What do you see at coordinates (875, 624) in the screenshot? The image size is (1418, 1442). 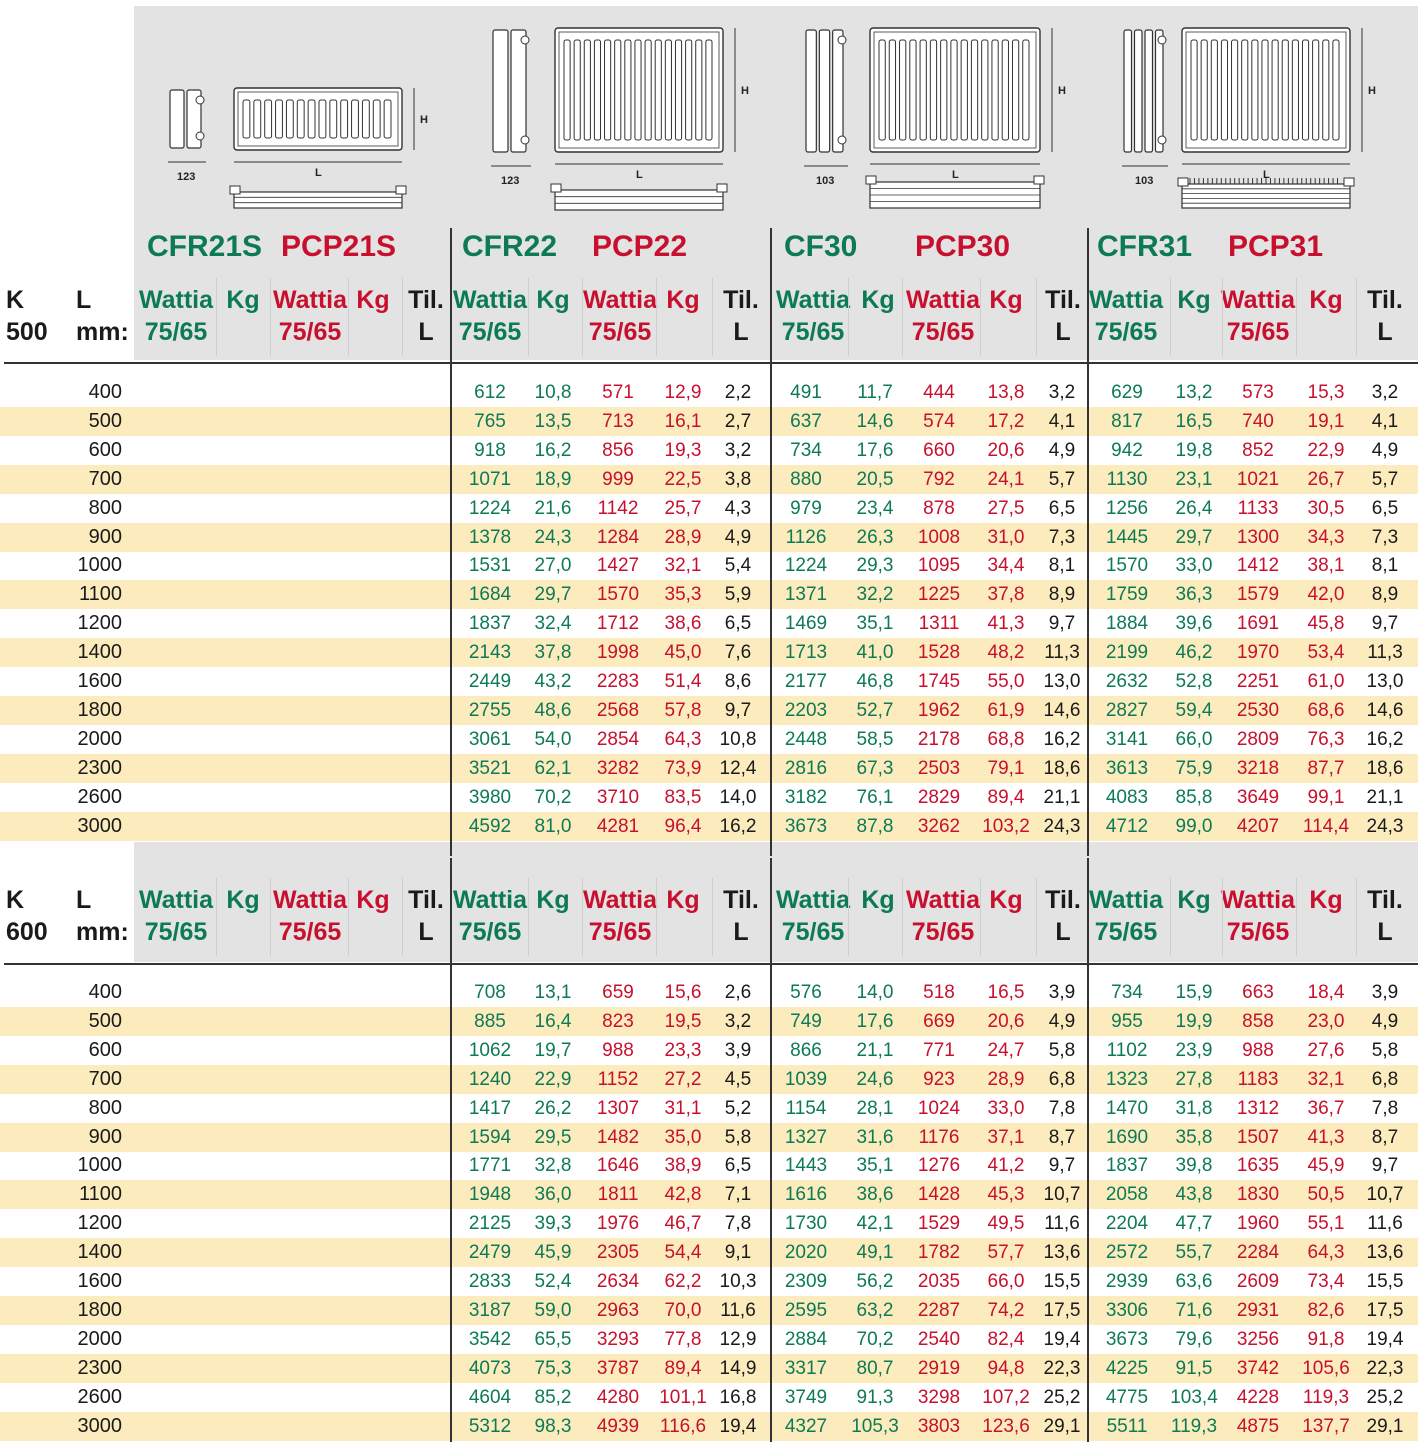 I see `table-cell: 35,1` at bounding box center [875, 624].